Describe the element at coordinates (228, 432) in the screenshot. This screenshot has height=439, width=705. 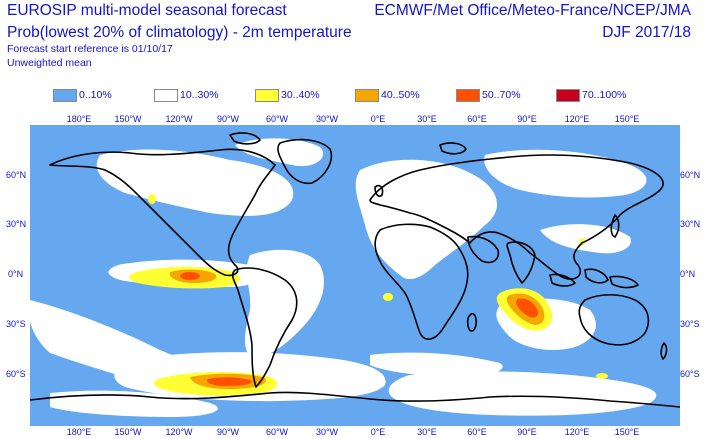
I see `lon-label-bottom: 90°W` at that location.